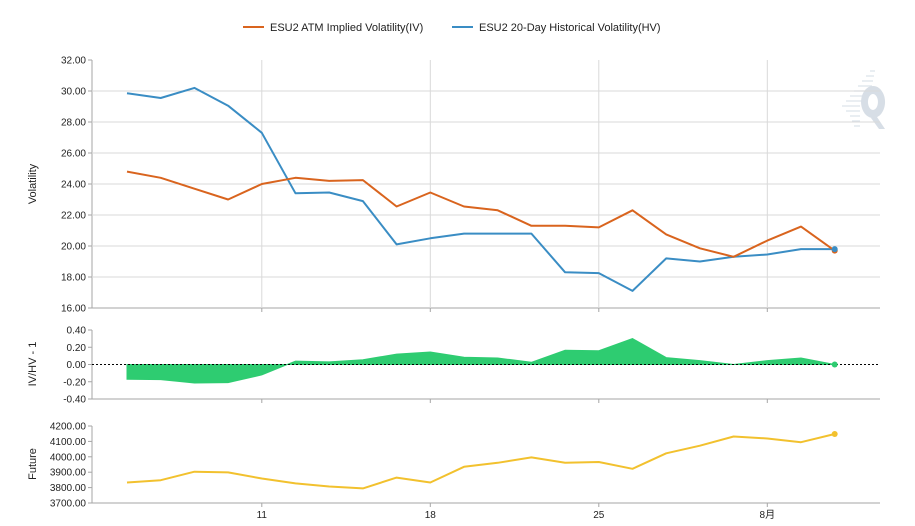  Describe the element at coordinates (68, 488) in the screenshot. I see `future-y-tick-label: 3800.00` at that location.